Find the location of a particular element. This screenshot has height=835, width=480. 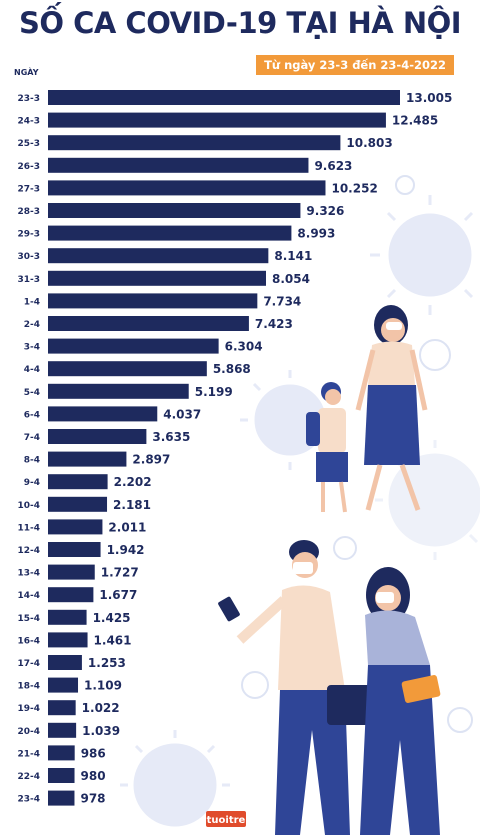

category-label: 6-4 is located at coordinates (32, 415).